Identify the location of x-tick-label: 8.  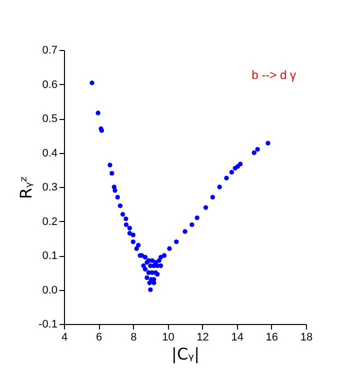
(133, 338).